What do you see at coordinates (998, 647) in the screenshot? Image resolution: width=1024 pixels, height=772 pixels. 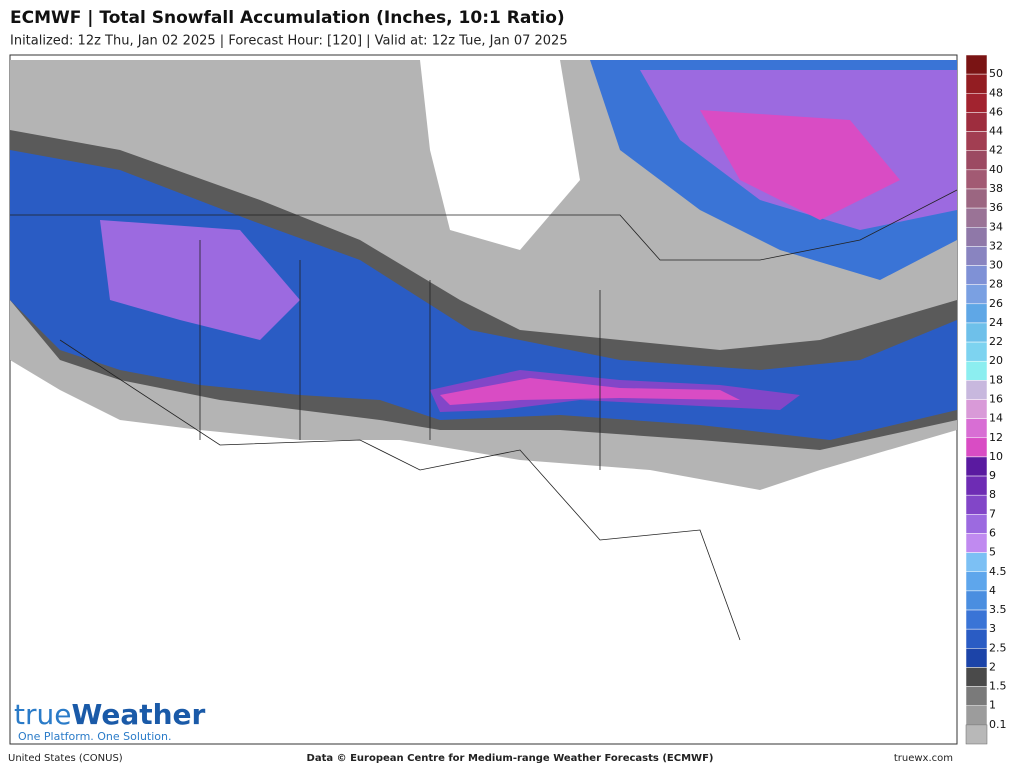 I see `legend-label: 2.5` at bounding box center [998, 647].